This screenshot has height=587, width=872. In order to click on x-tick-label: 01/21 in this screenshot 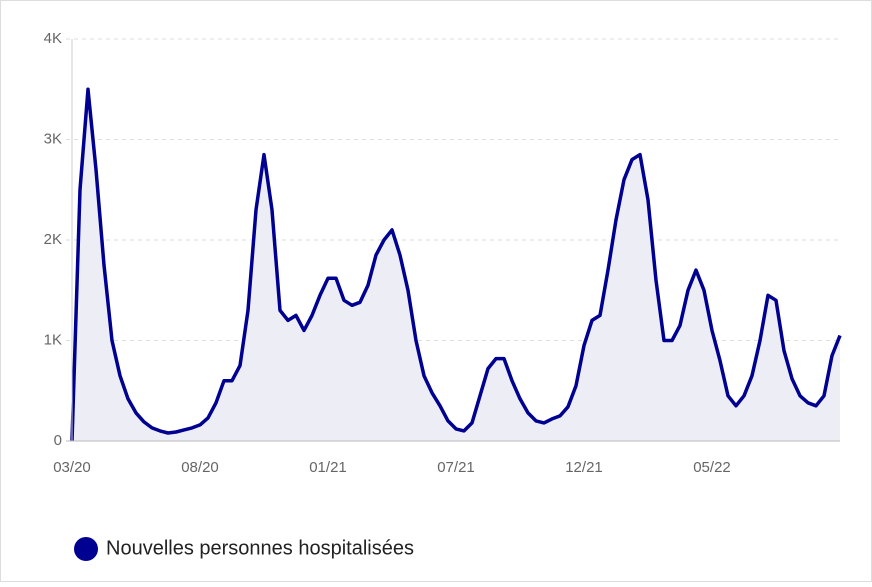, I will do `click(328, 467)`.